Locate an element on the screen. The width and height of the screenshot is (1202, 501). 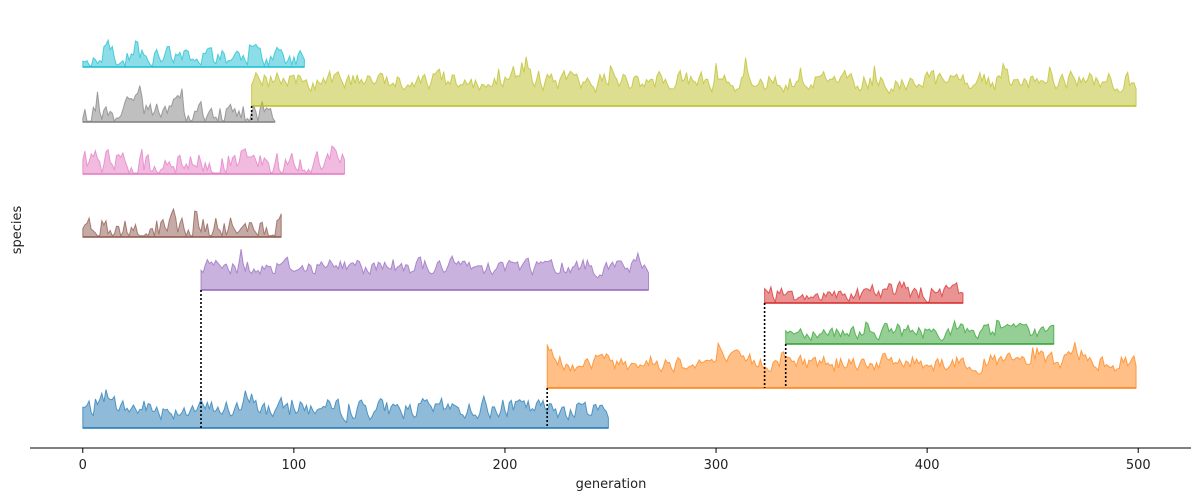
y-axis-title: species is located at coordinates (17, 230).